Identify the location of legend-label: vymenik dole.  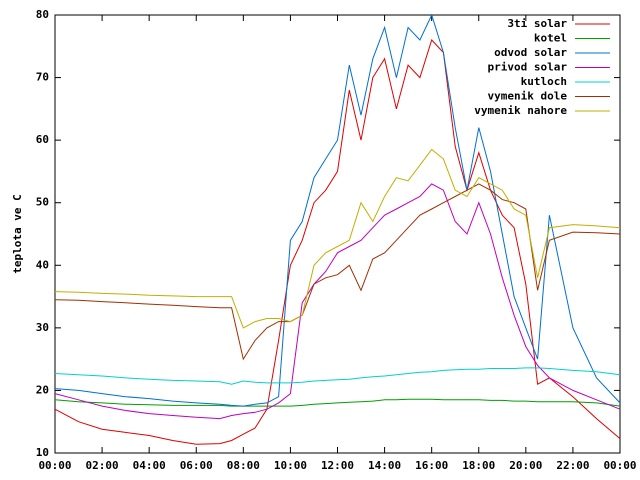
(528, 96).